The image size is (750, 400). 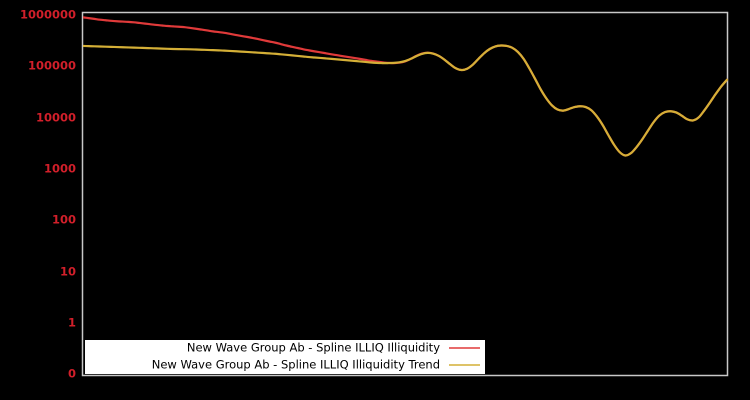 I want to click on y-tick-label: 1000000, so click(x=48, y=15).